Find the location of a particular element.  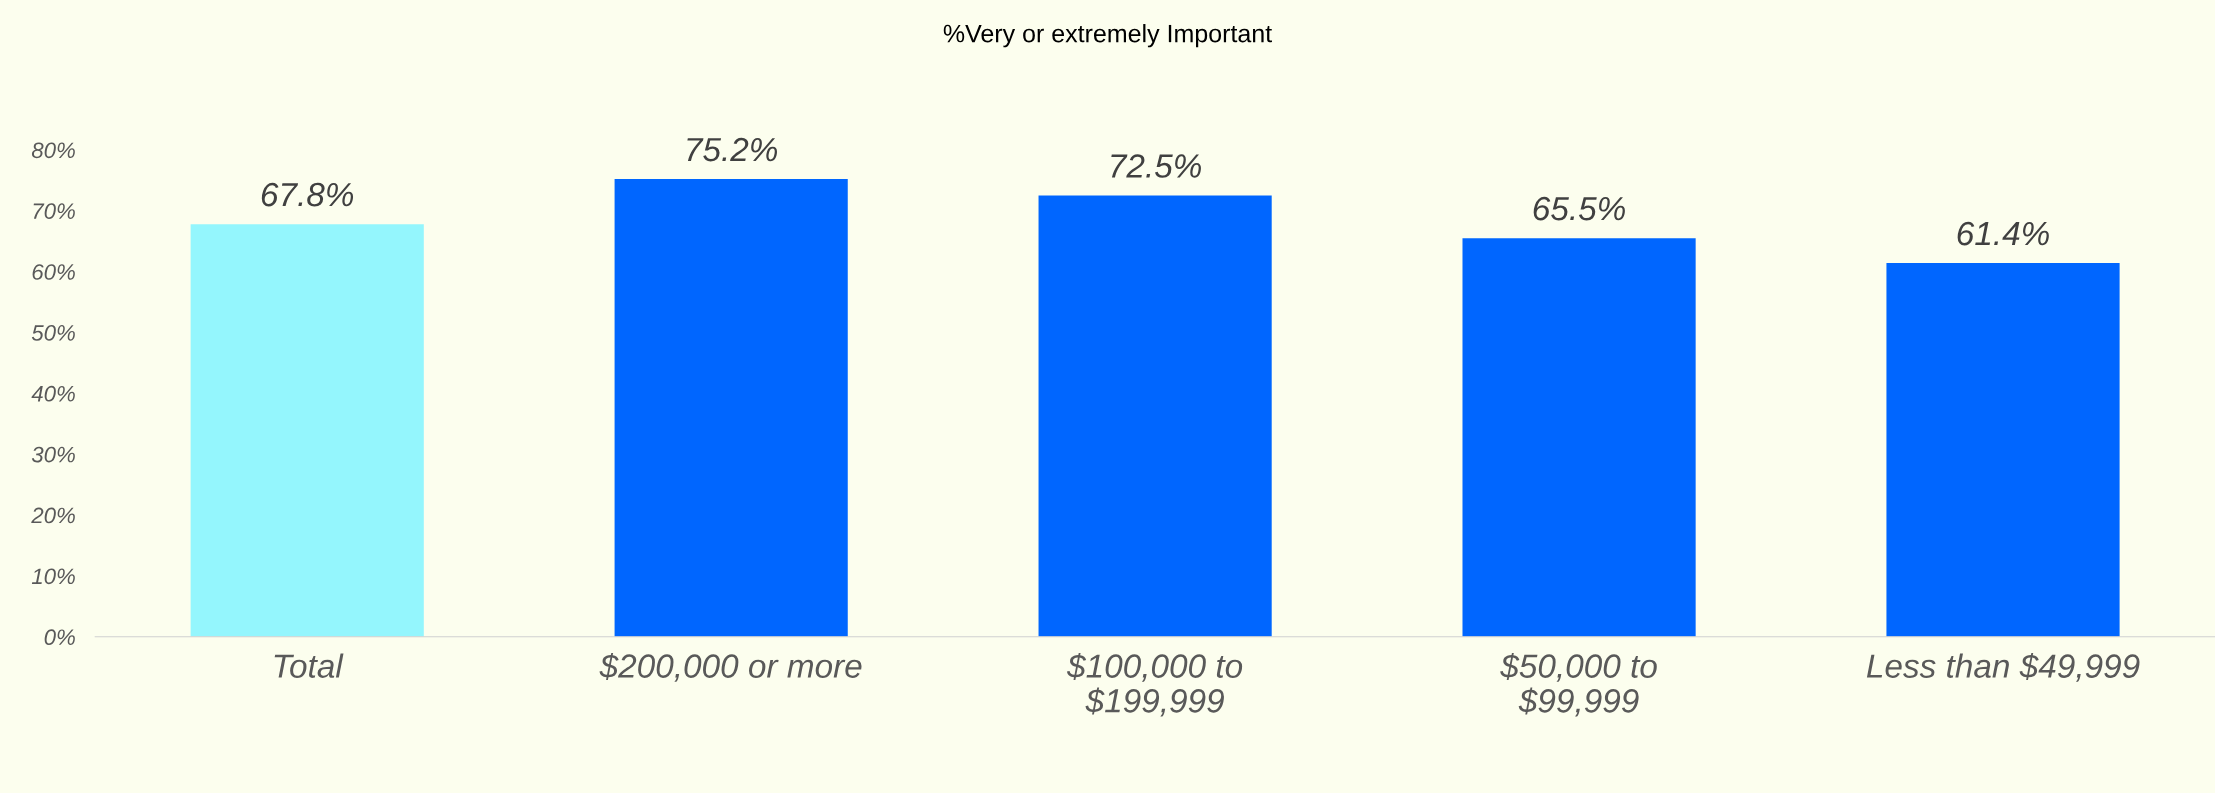

x-tick-label: $200,000 or more is located at coordinates (730, 667).